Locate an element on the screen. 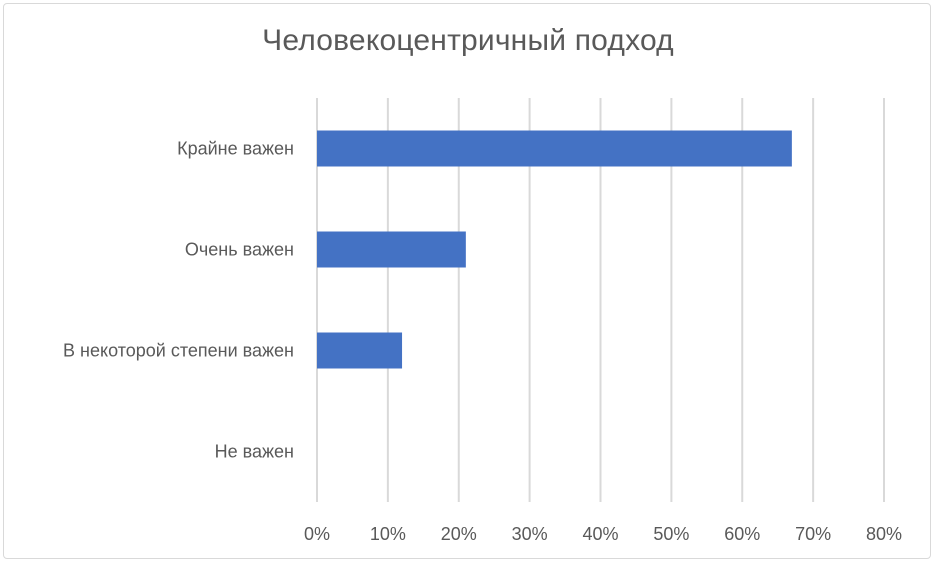 This screenshot has width=936, height=564. x-tick-label: 60% is located at coordinates (742, 534).